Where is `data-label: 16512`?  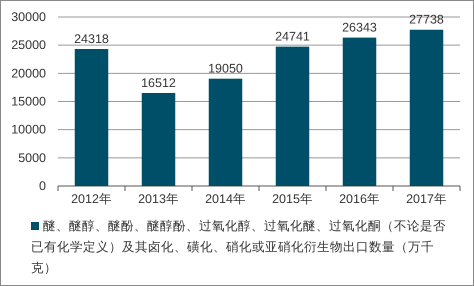 data-label: 16512 is located at coordinates (158, 83).